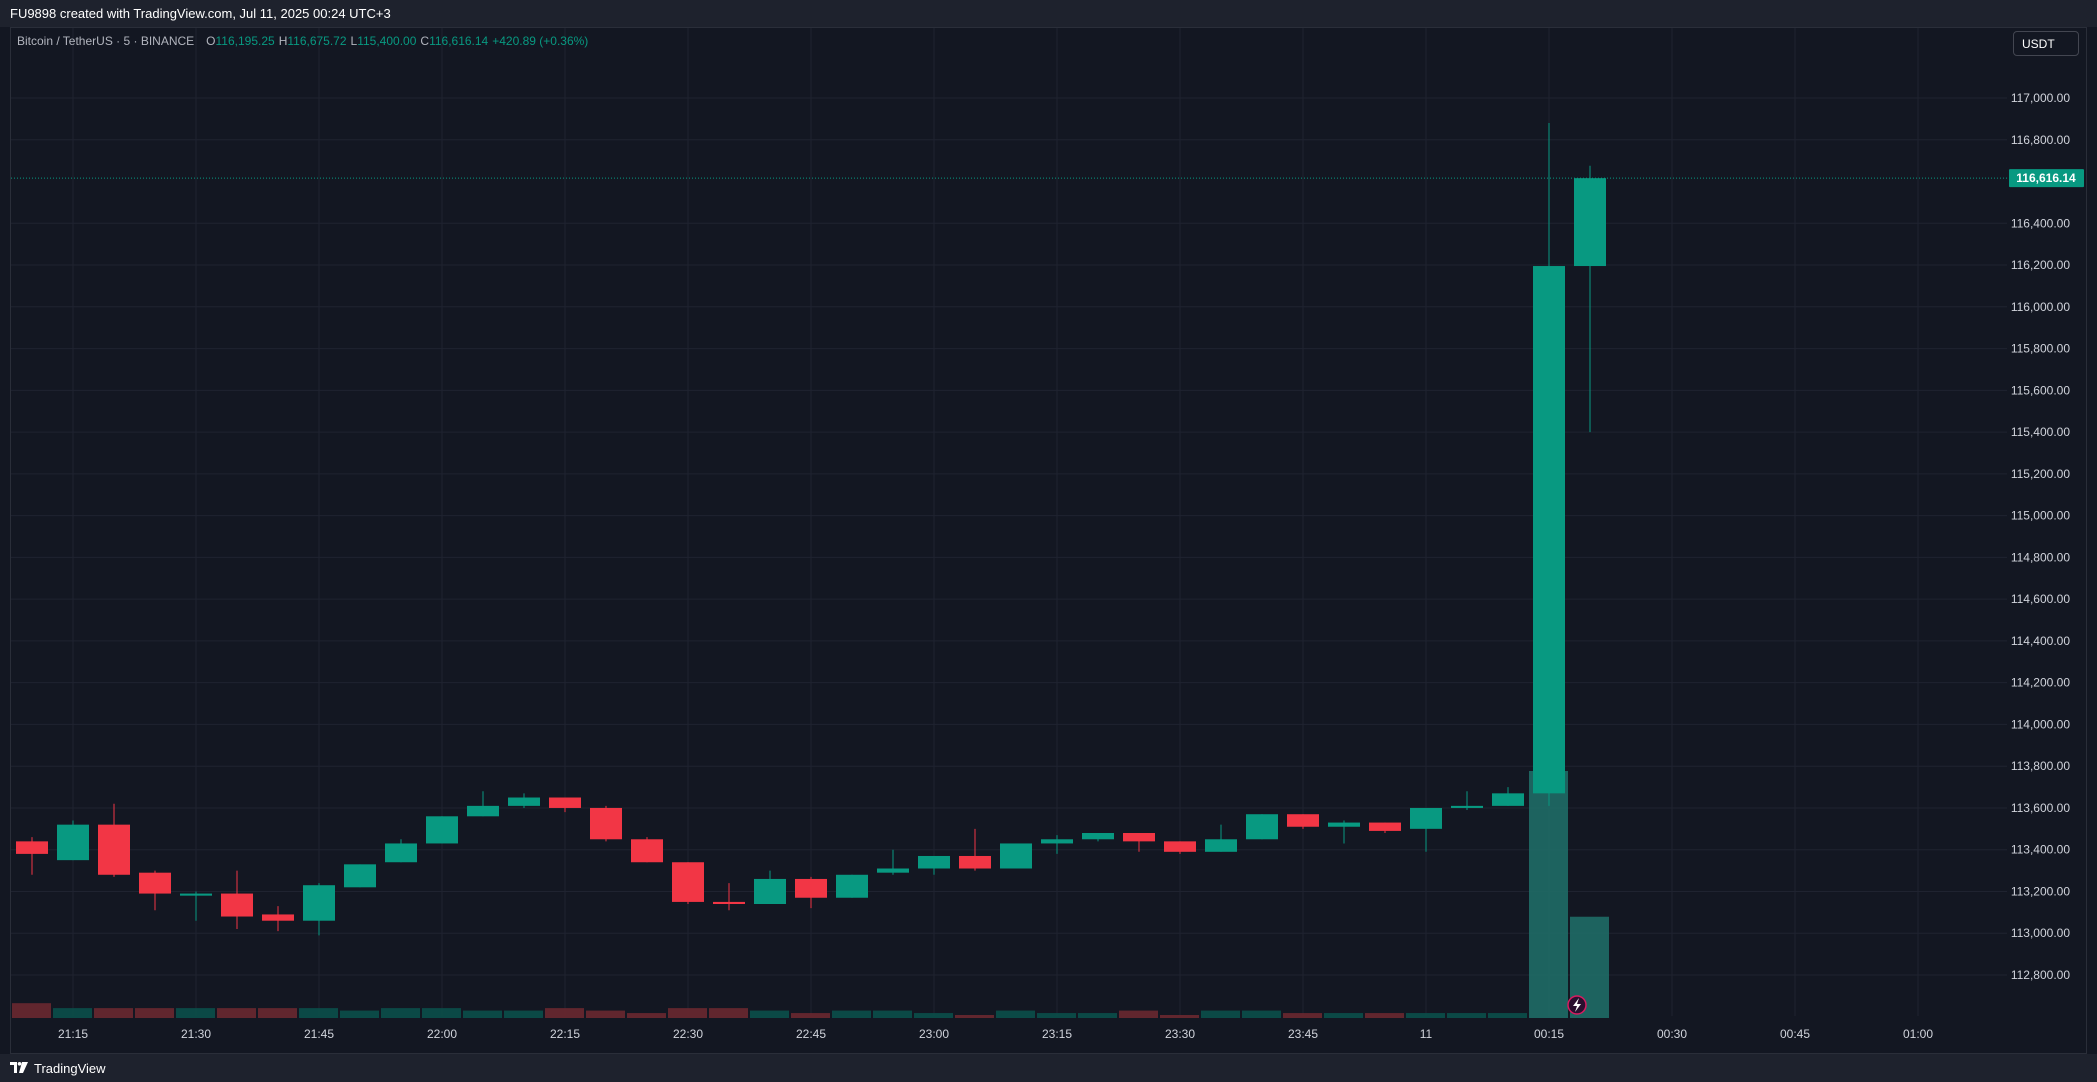 This screenshot has width=2097, height=1082. I want to click on y-tick-label: 115,600.00, so click(2040, 390).